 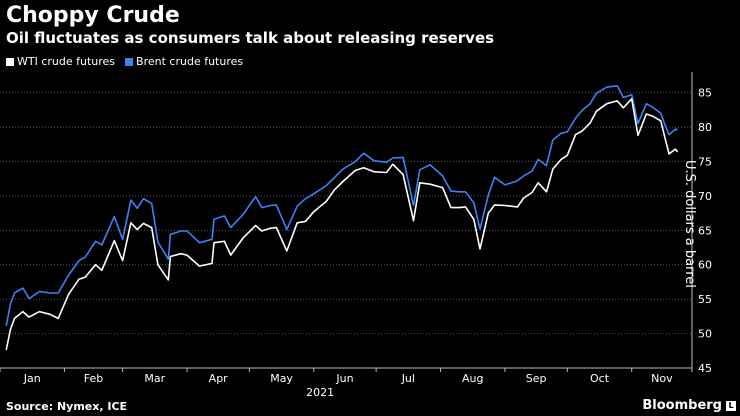 What do you see at coordinates (705, 299) in the screenshot?
I see `y-tick-label: 55` at bounding box center [705, 299].